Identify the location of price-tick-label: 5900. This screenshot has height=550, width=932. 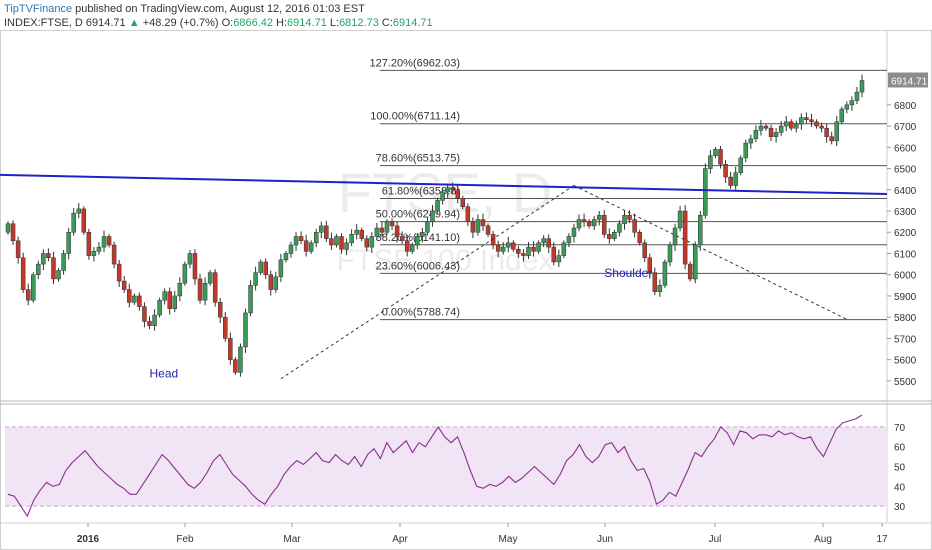
(905, 297).